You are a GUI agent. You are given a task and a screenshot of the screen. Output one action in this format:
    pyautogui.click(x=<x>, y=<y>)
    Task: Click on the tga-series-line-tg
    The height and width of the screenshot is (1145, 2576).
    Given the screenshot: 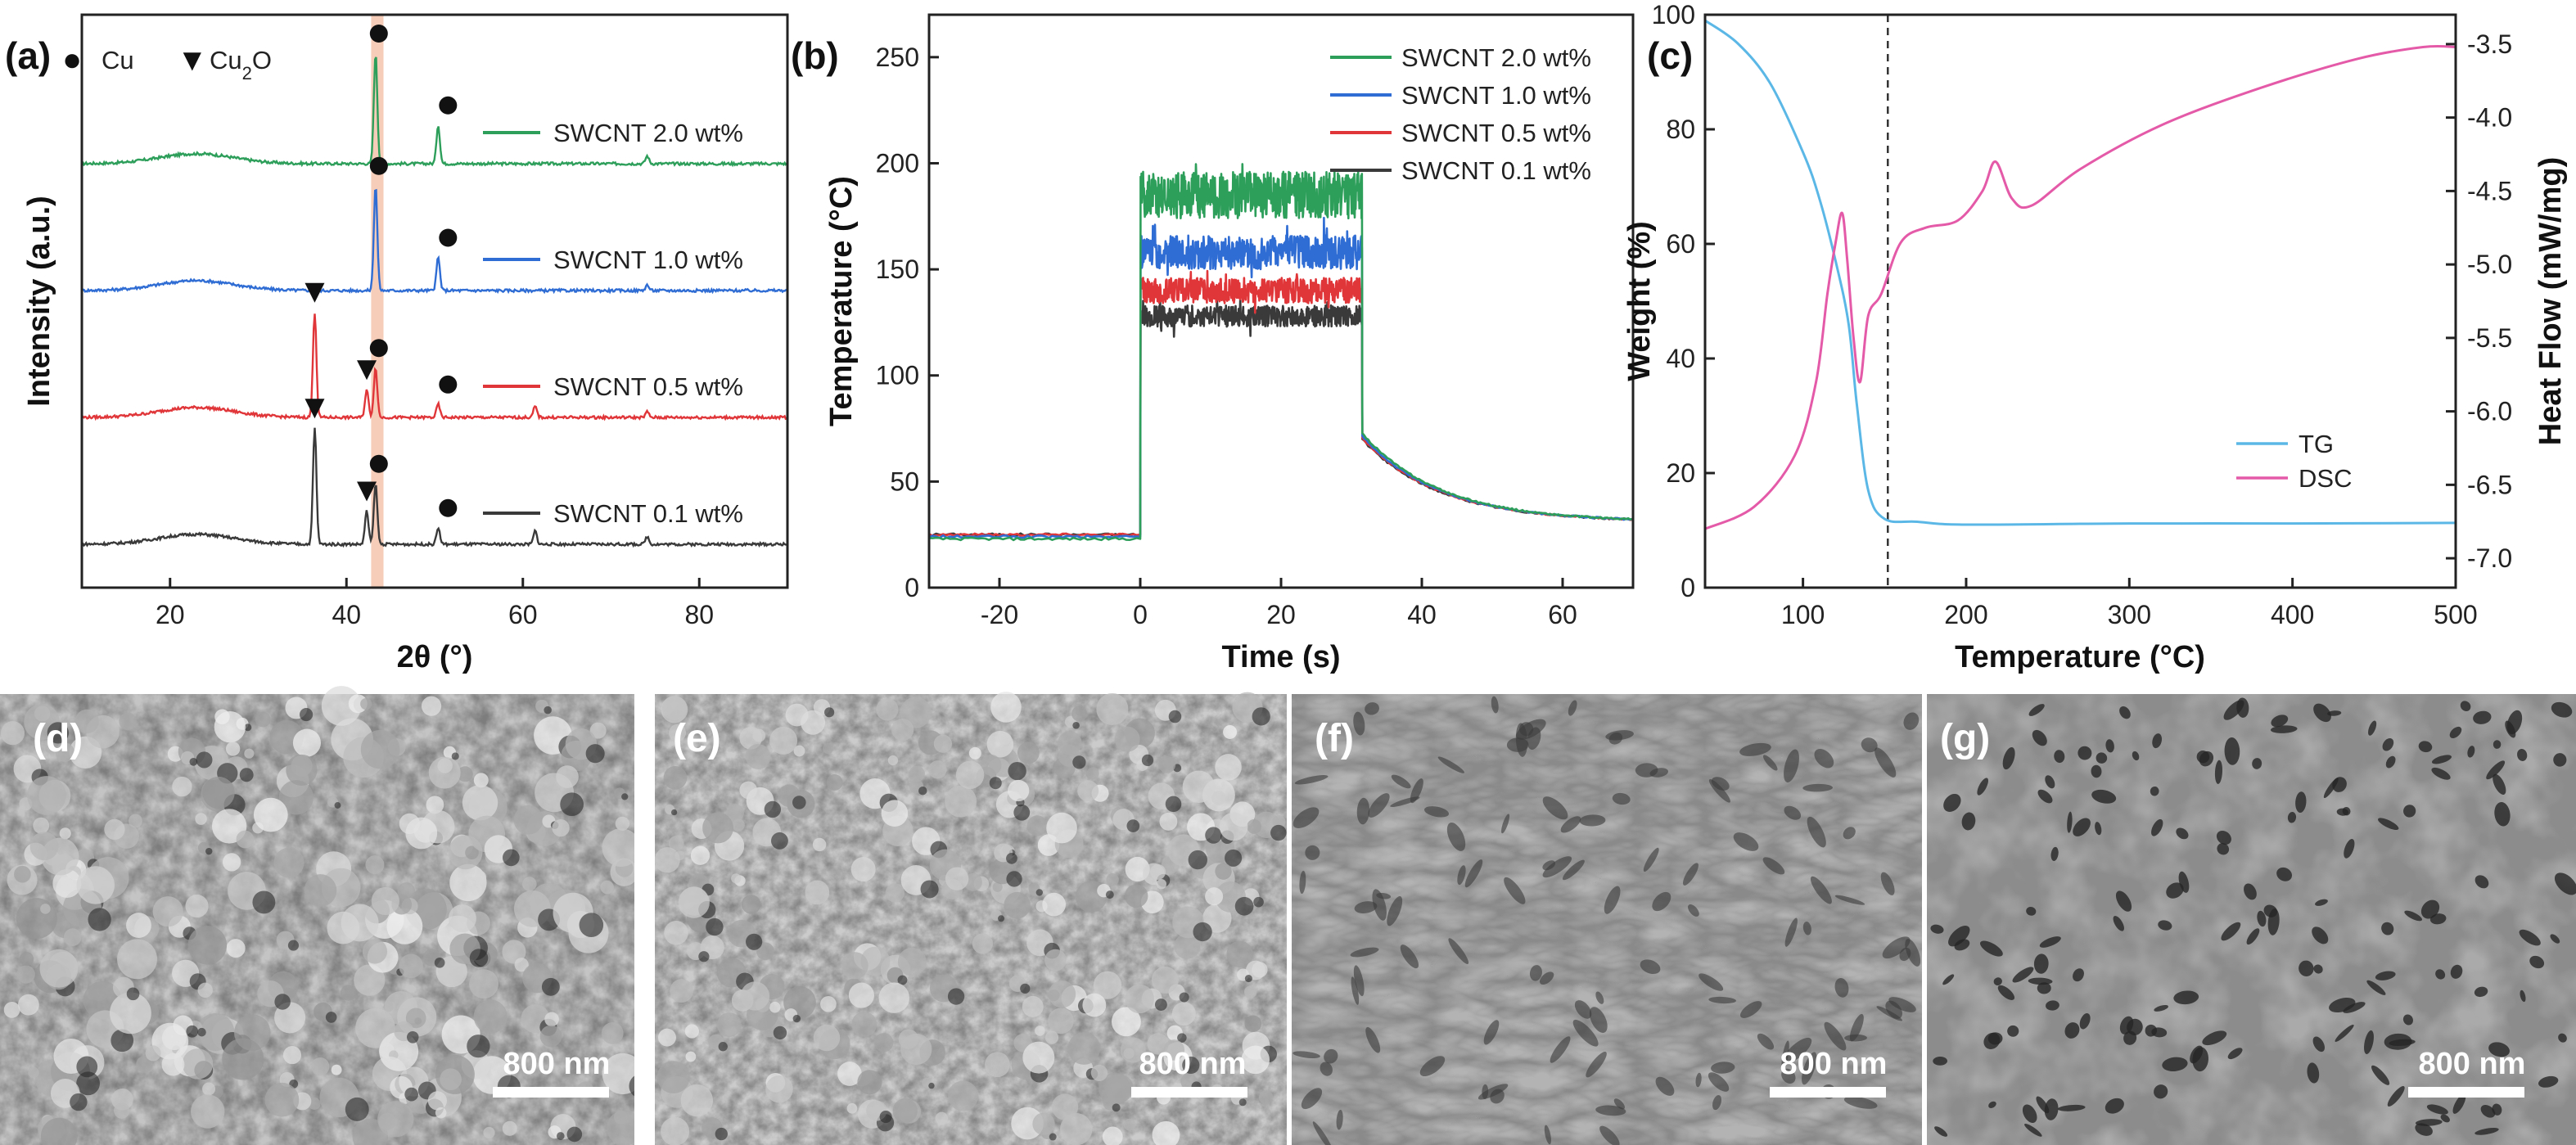 What is the action you would take?
    pyautogui.click(x=2080, y=272)
    